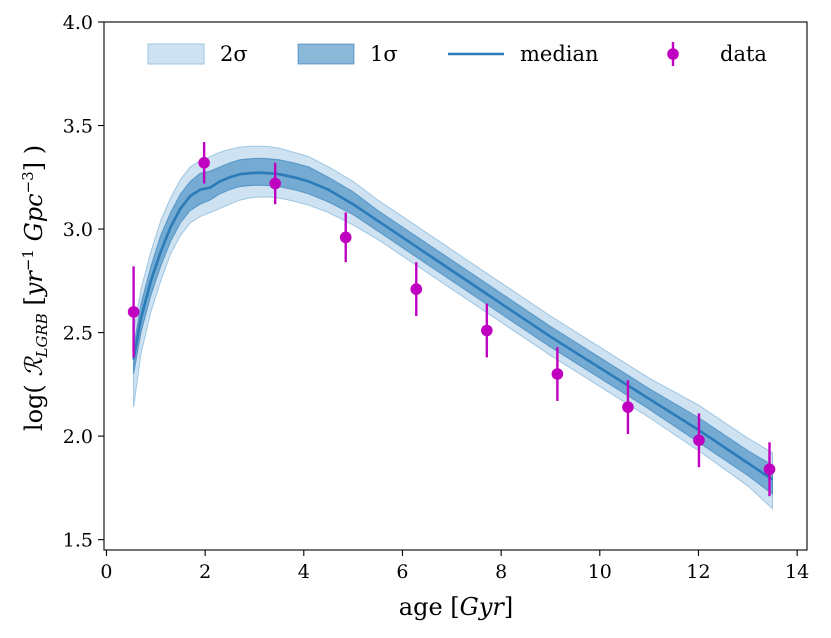  What do you see at coordinates (304, 572) in the screenshot?
I see `x-tick-label: 4` at bounding box center [304, 572].